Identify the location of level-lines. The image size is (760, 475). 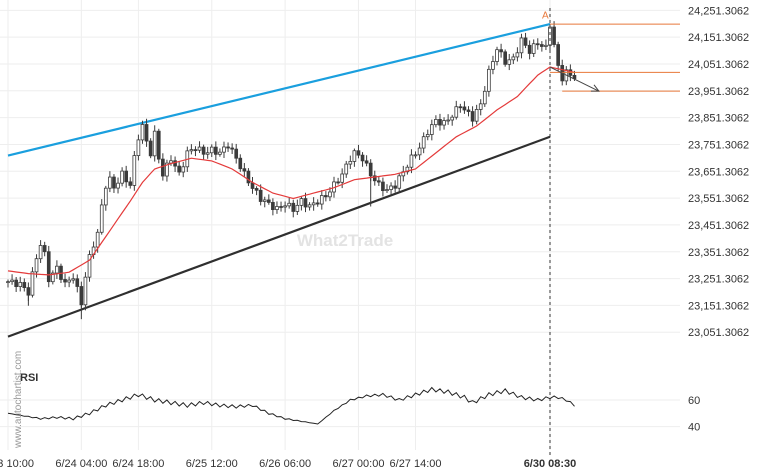
(615, 57).